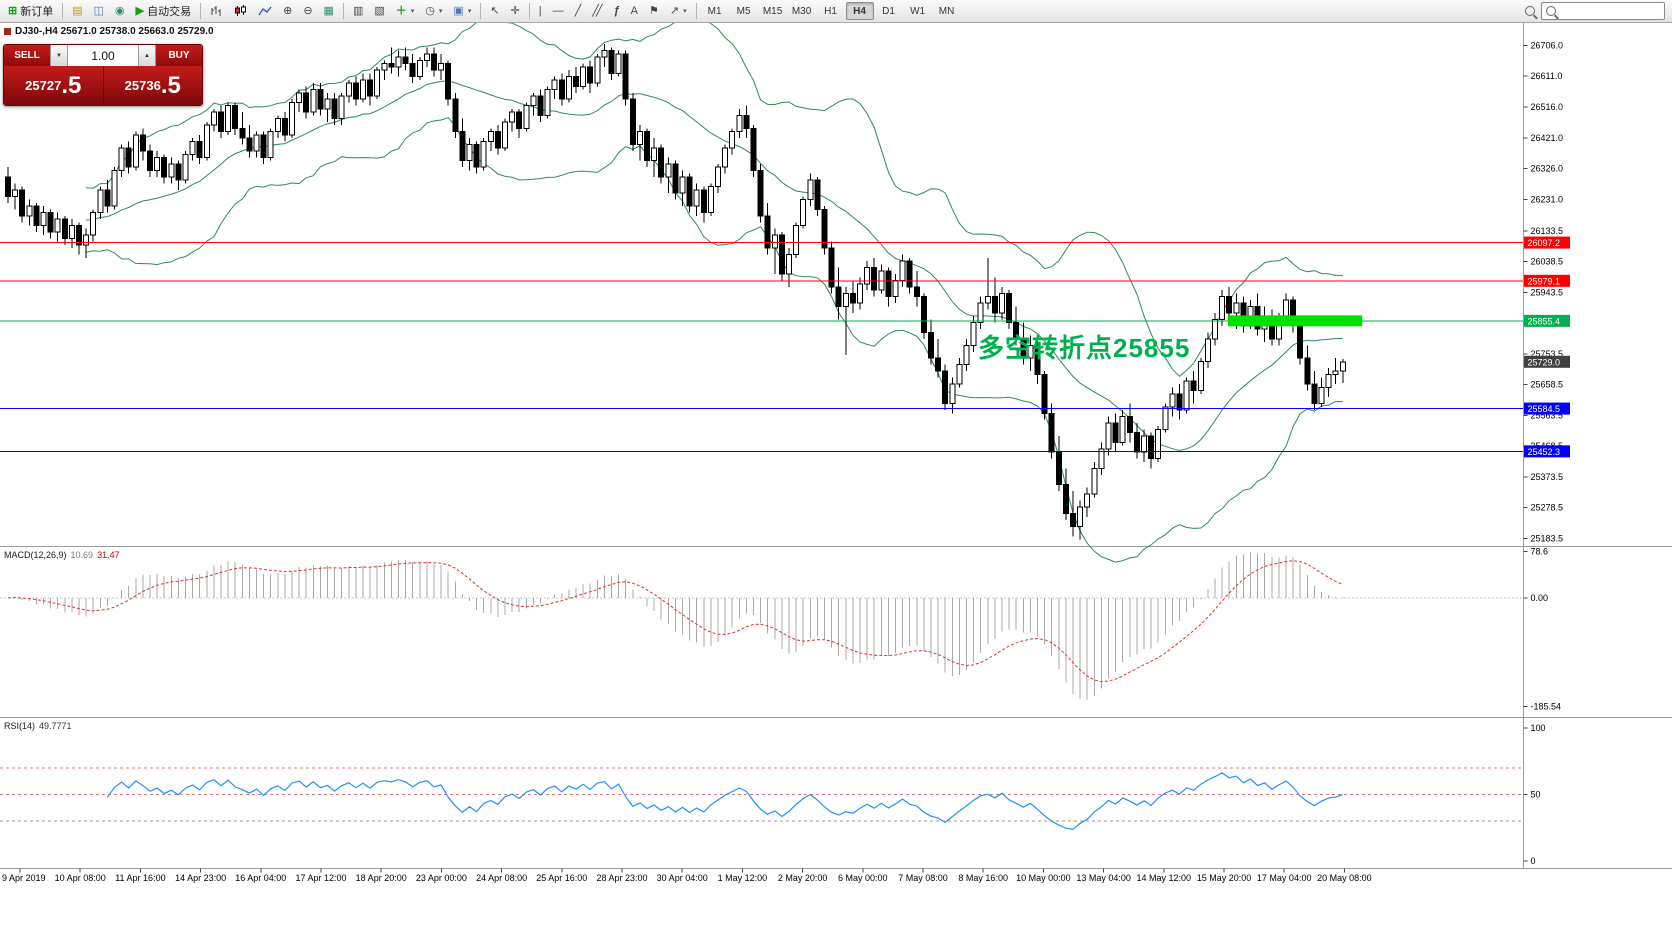 The width and height of the screenshot is (1672, 949). Describe the element at coordinates (685, 11) in the screenshot. I see `chevron-down-icon: ▾` at that location.